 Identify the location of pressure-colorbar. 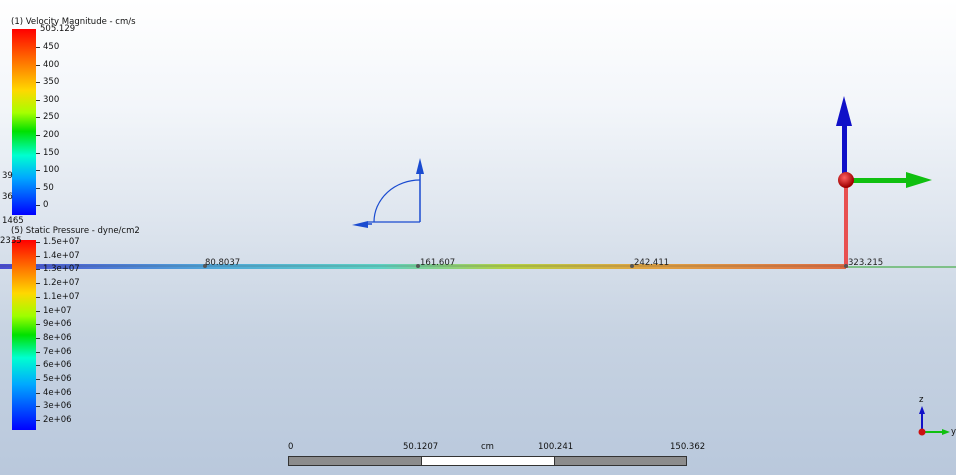
(24, 335).